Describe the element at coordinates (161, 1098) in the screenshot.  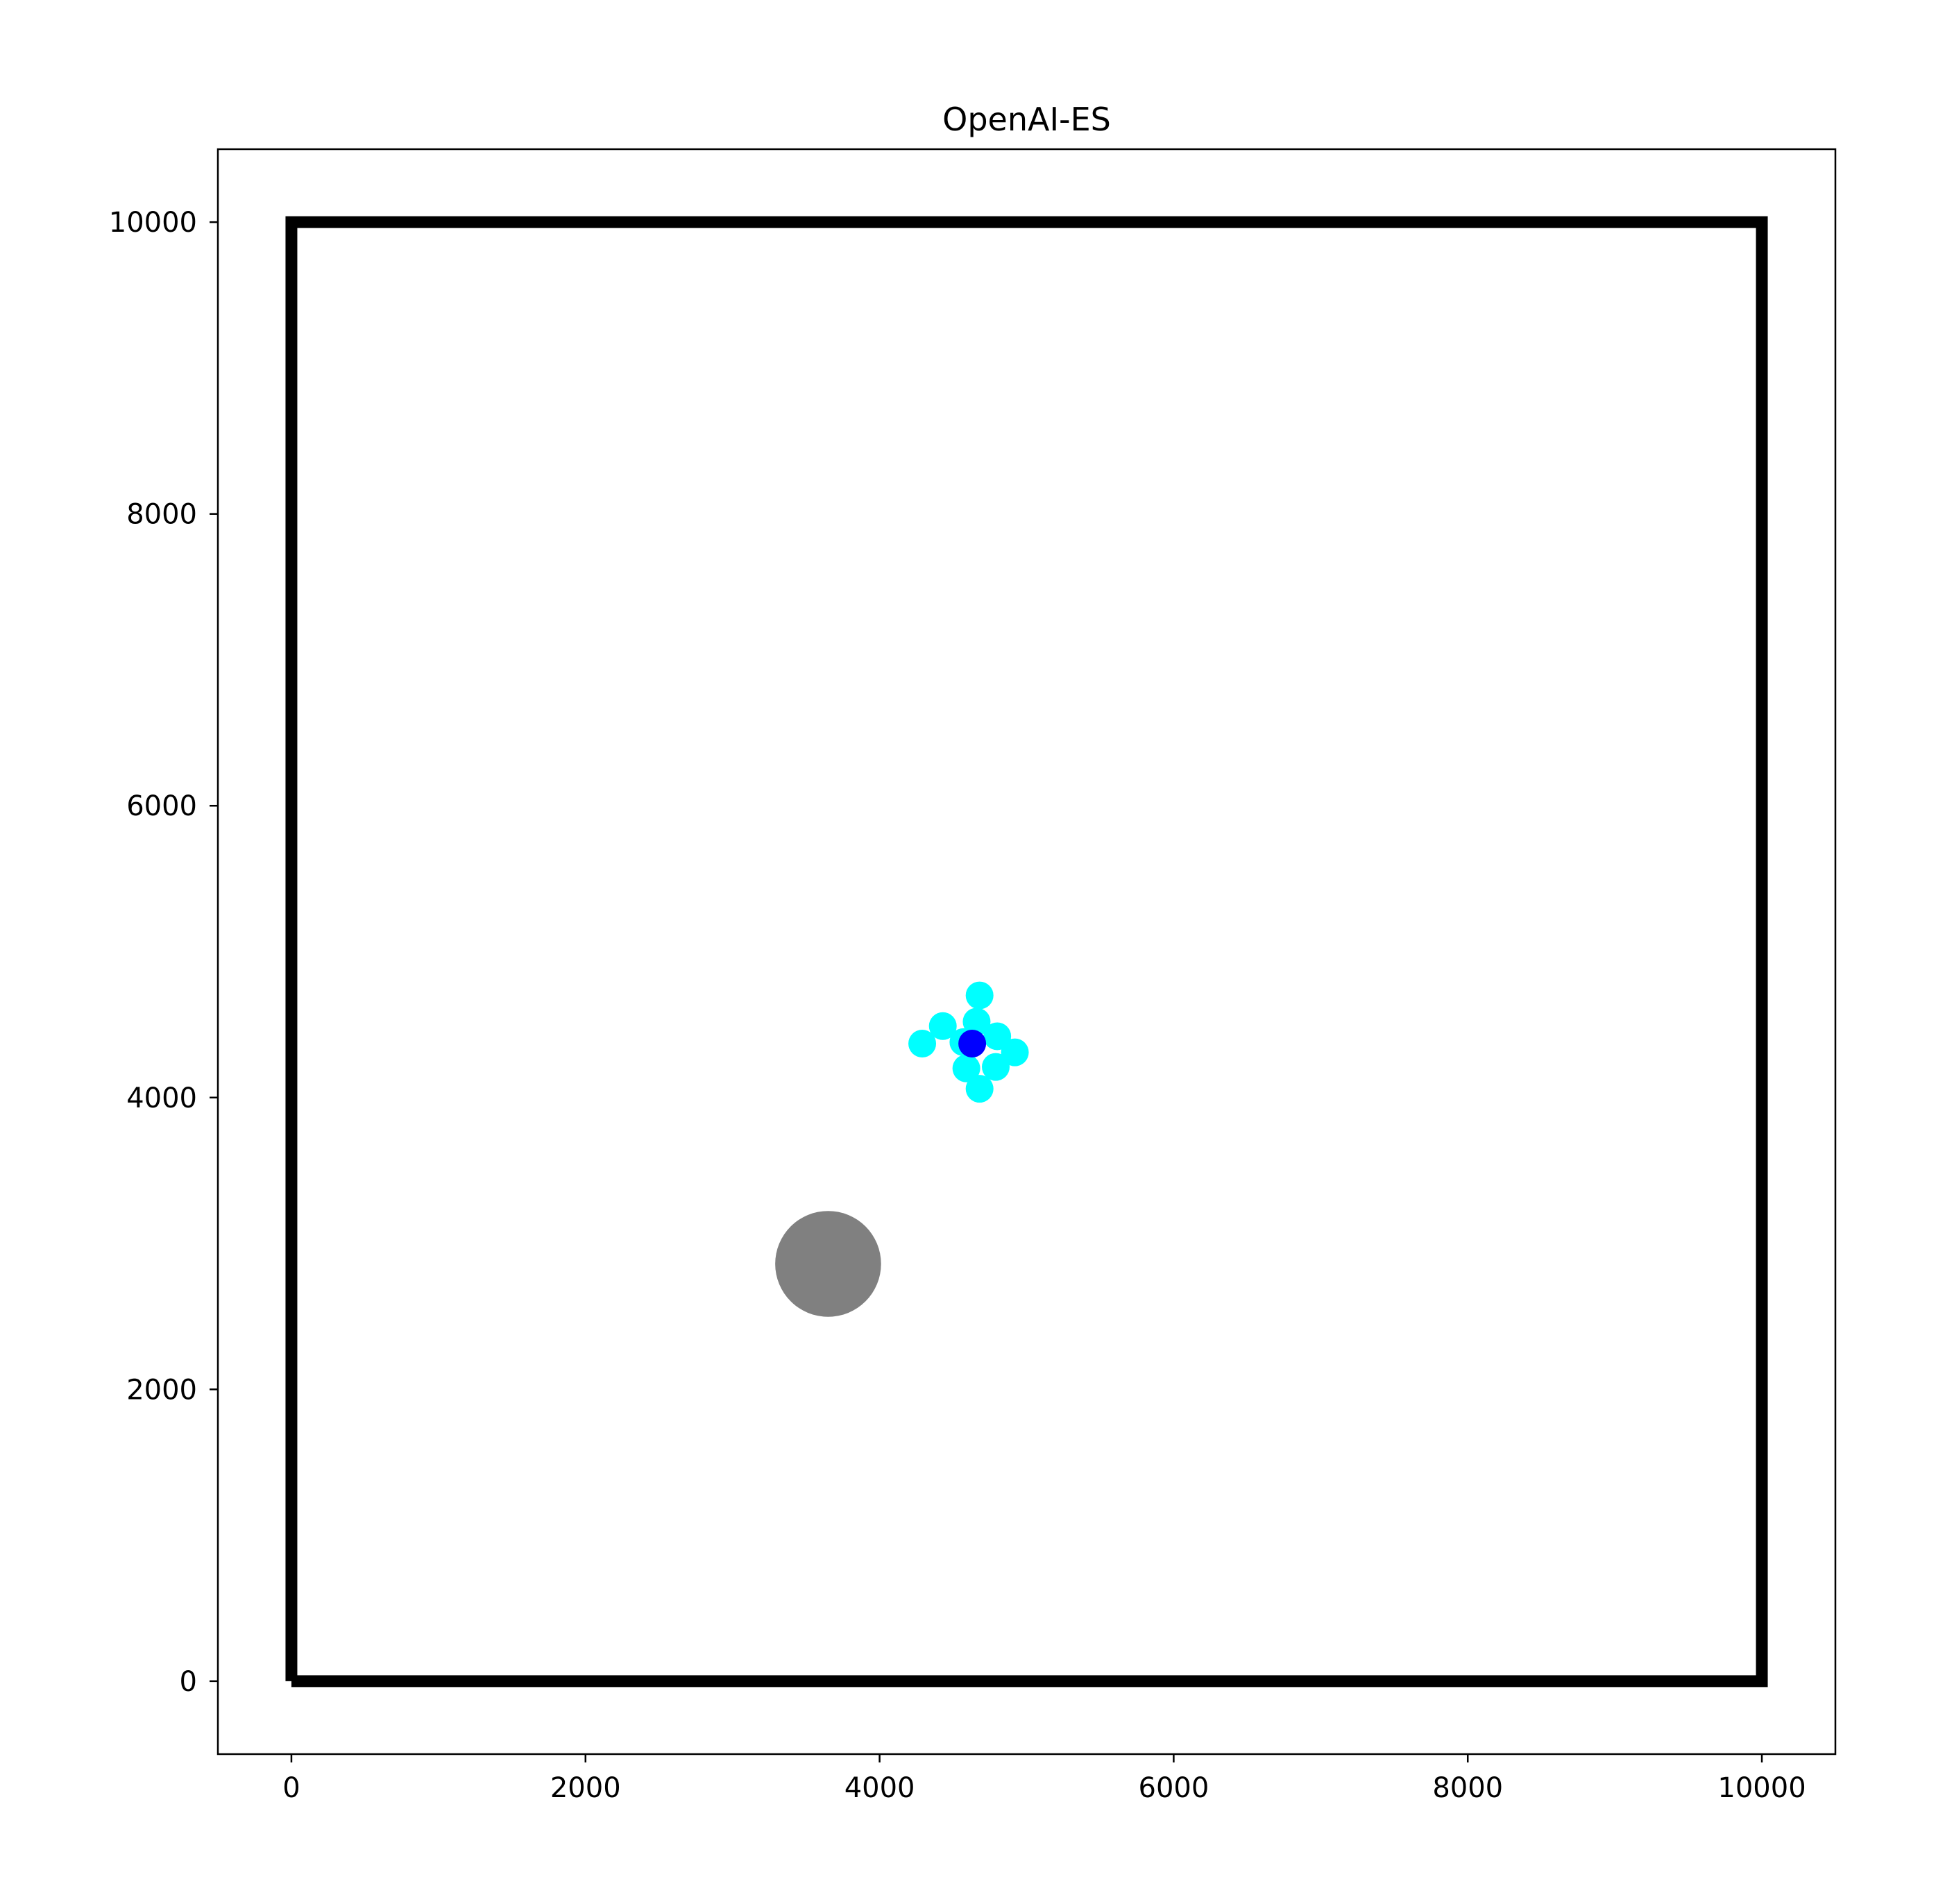
I see `y-tick-label-2: 4000` at that location.